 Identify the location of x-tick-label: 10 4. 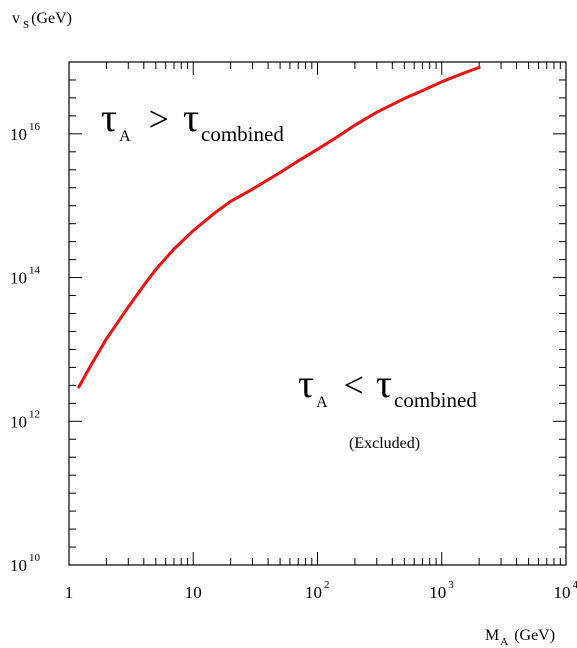
(565, 590).